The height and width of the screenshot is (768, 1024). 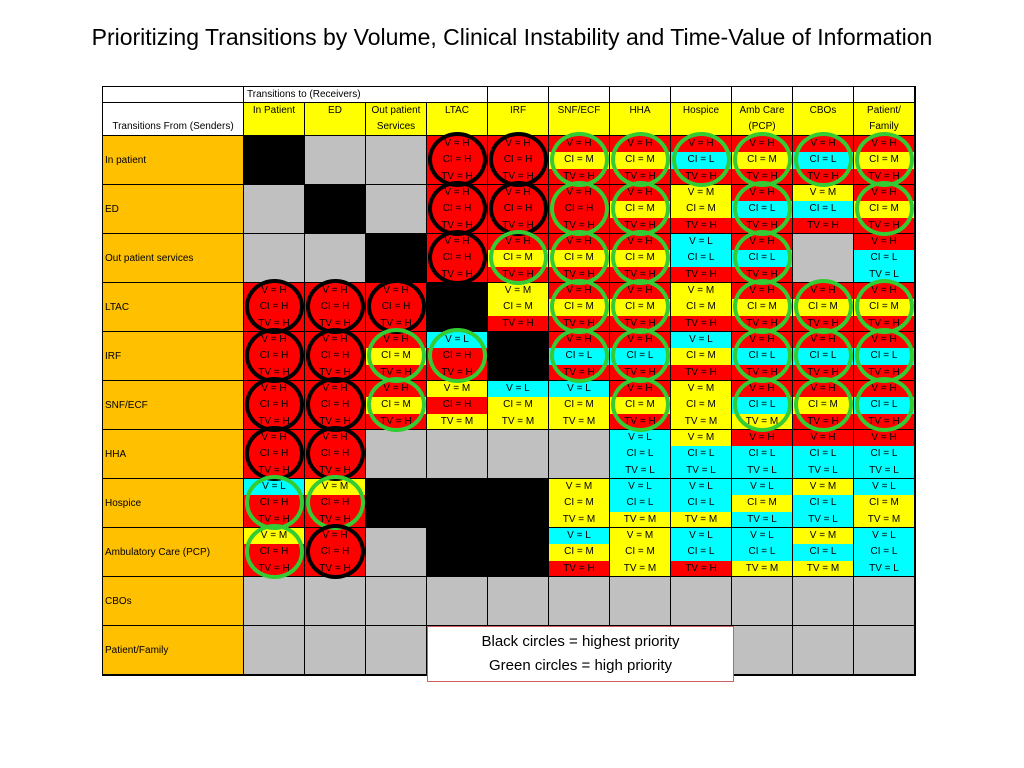 What do you see at coordinates (173, 160) in the screenshot?
I see `row-label: In patient` at bounding box center [173, 160].